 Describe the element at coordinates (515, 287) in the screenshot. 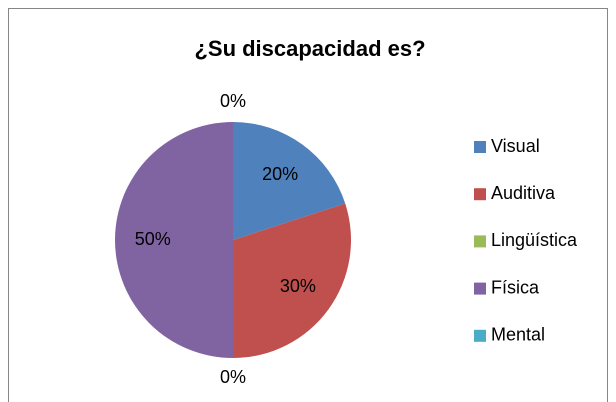

I see `legend-label: Física` at that location.